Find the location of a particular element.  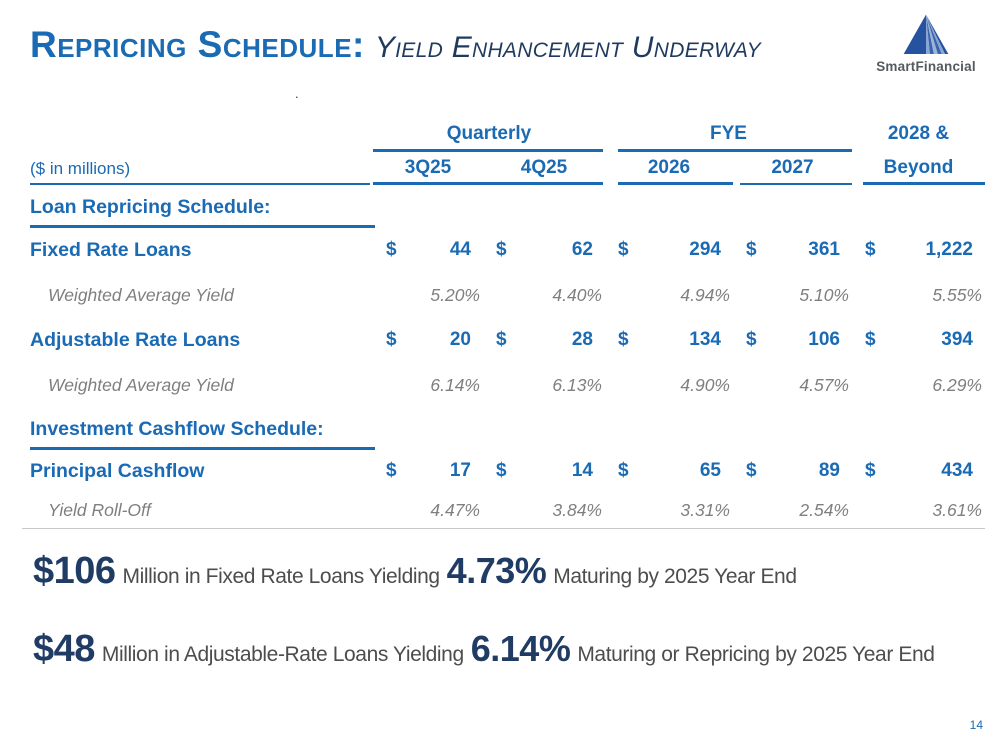

table-cell: $434 is located at coordinates (918, 471).